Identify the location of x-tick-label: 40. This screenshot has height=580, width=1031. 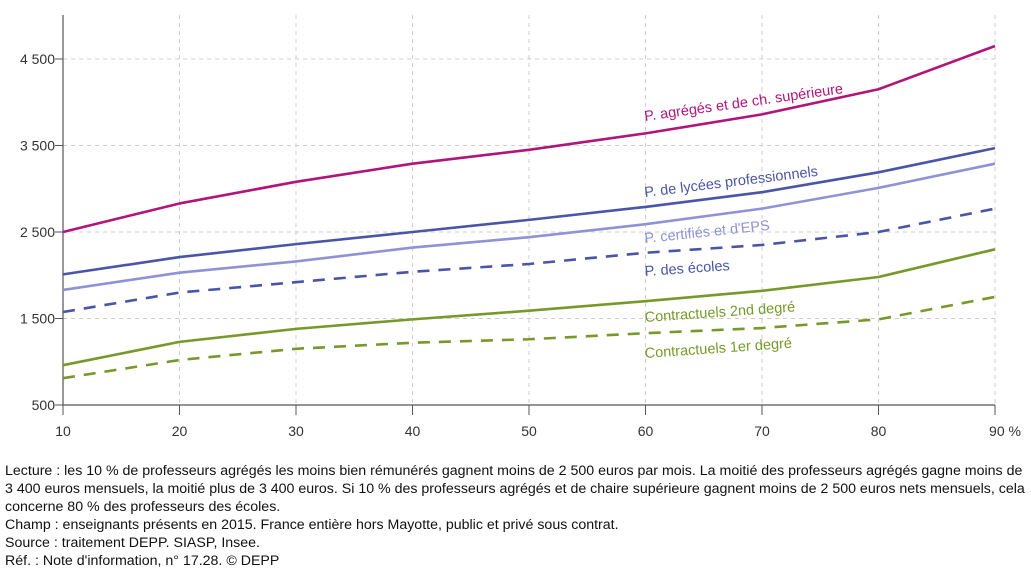
(413, 431).